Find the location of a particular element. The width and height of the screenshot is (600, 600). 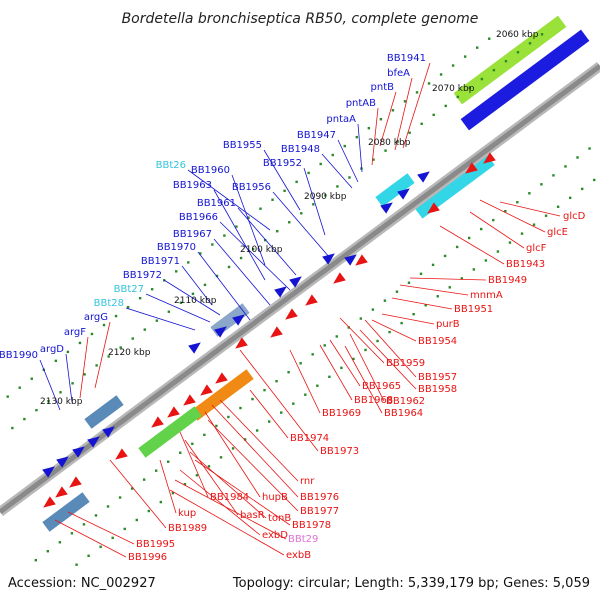

gene-label: BB1967 is located at coordinates (192, 234).